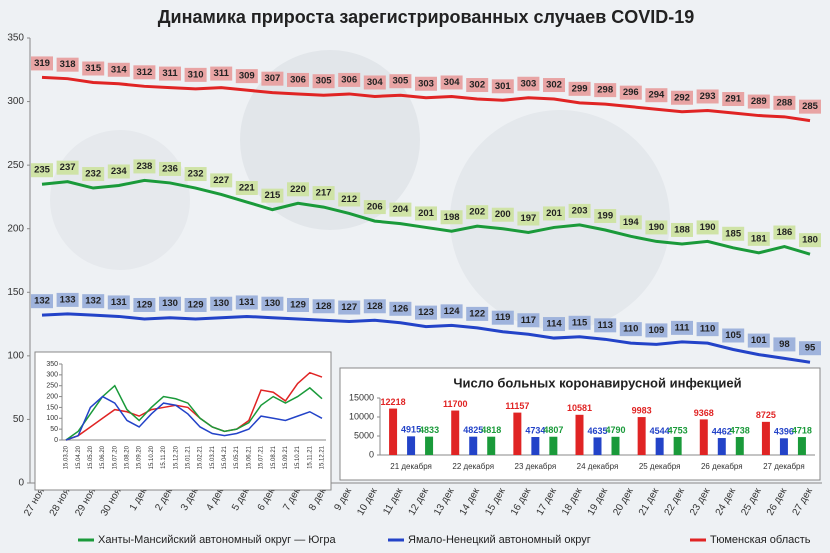 Image resolution: width=830 pixels, height=553 pixels. Describe the element at coordinates (213, 457) in the screenshot. I see `x-tick-label: 15.03.21` at that location.